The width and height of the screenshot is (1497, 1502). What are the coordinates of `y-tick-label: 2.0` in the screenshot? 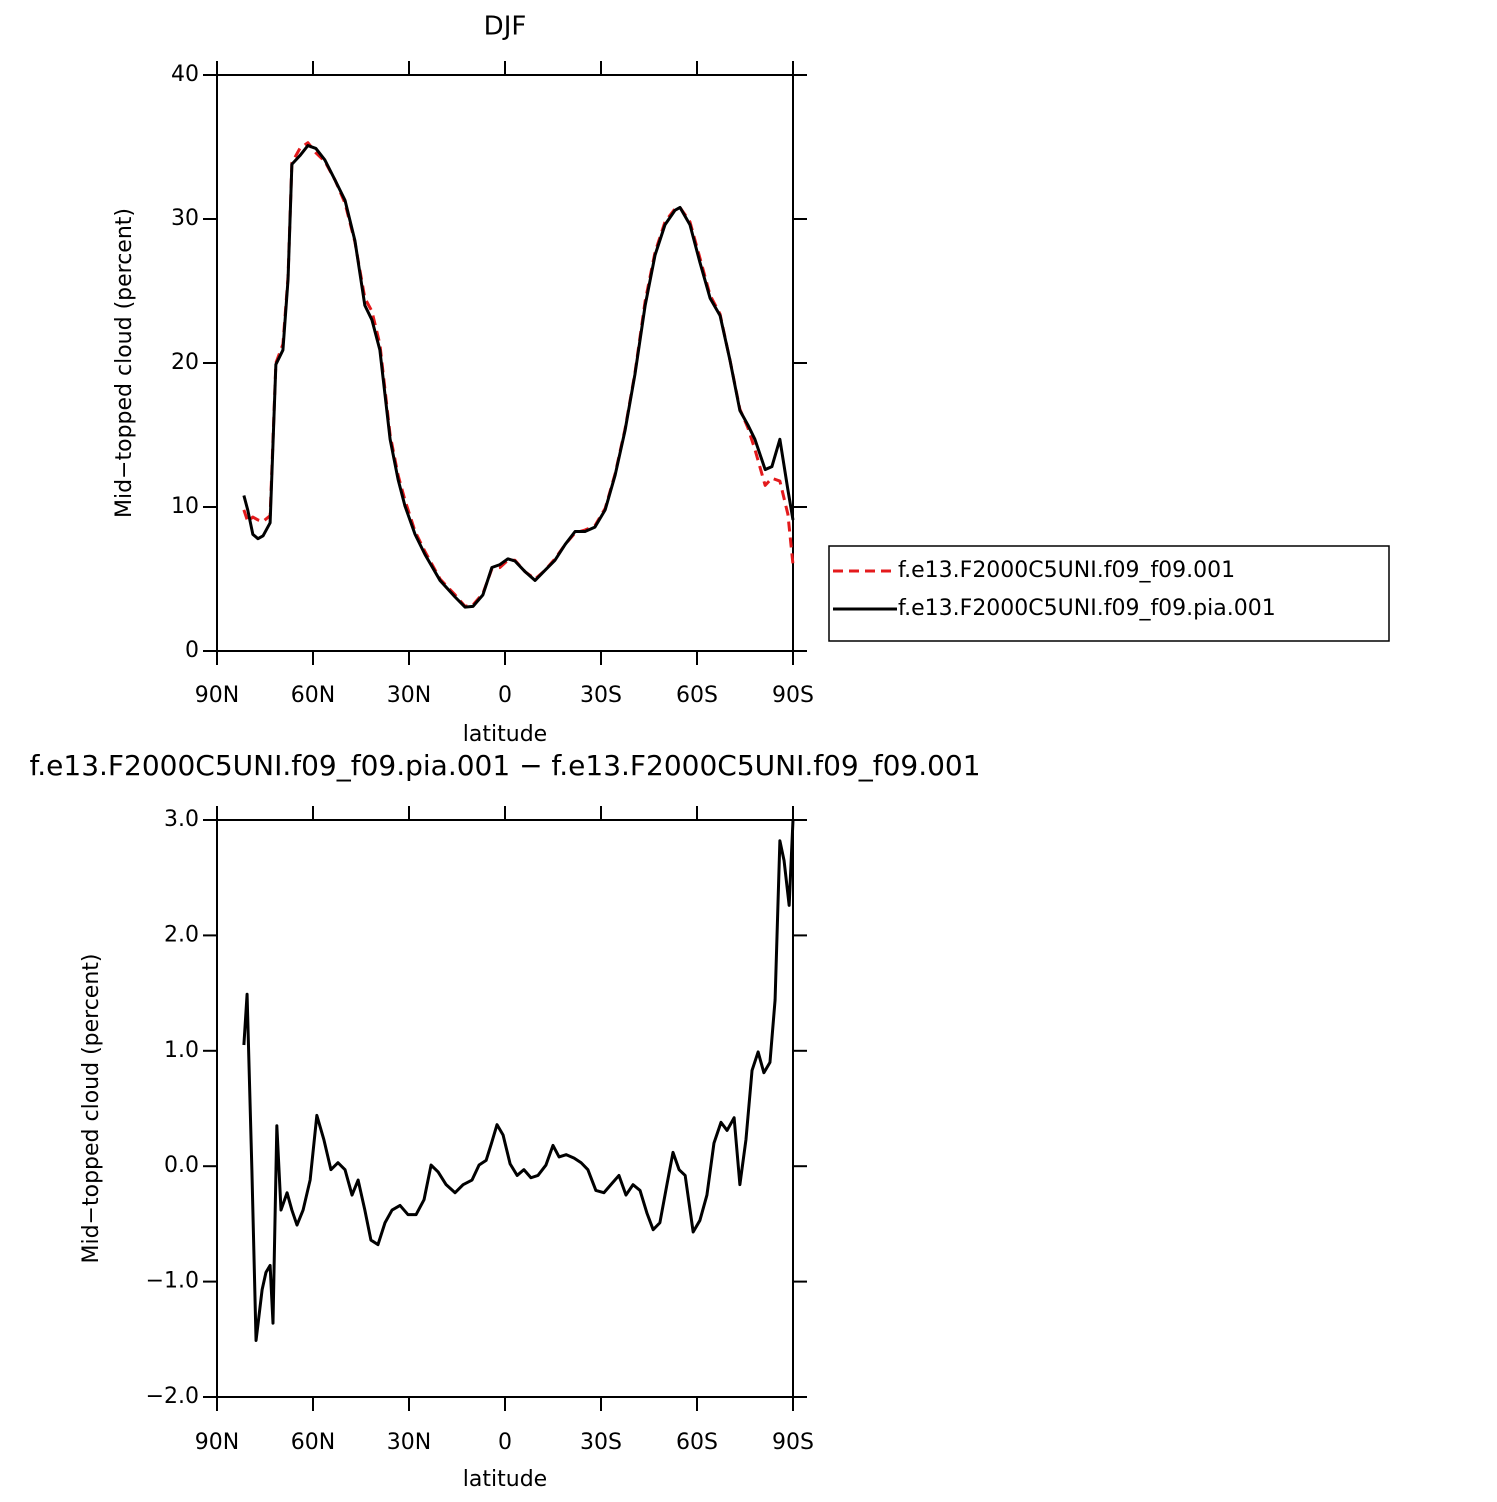 It's located at (181, 934).